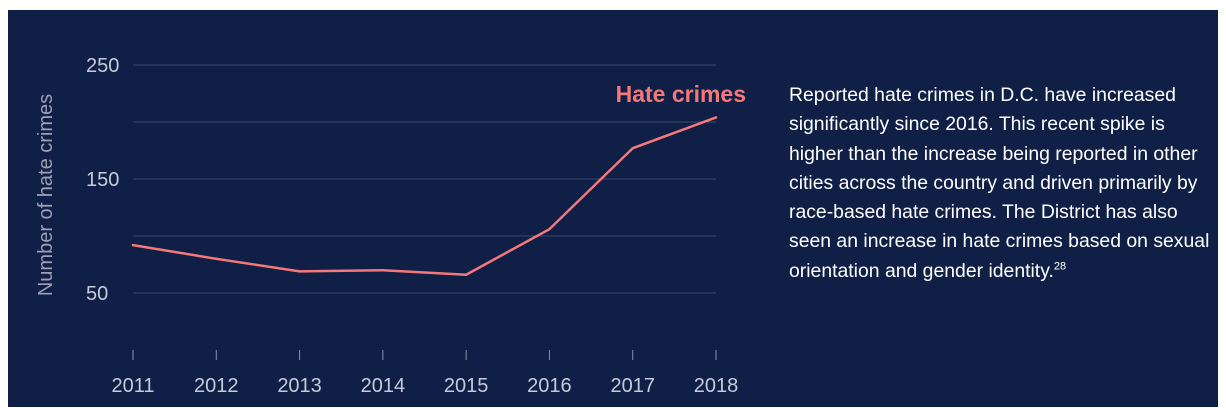 The height and width of the screenshot is (417, 1226). Describe the element at coordinates (681, 94) in the screenshot. I see `series-label-hate-crimes: Hate crimes` at that location.